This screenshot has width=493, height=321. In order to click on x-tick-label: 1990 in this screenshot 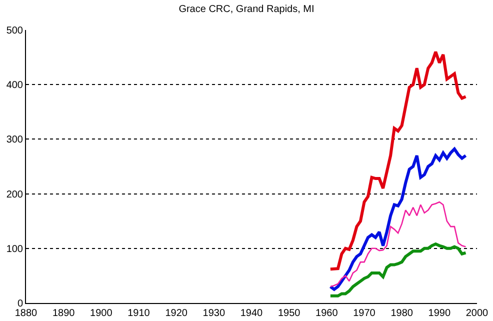, I will do `click(439, 313)`.